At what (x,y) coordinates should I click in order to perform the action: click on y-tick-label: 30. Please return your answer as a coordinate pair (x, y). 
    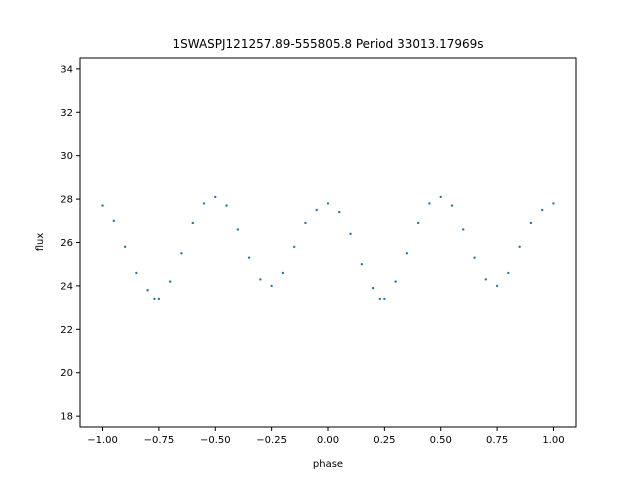
    Looking at the image, I should click on (66, 156).